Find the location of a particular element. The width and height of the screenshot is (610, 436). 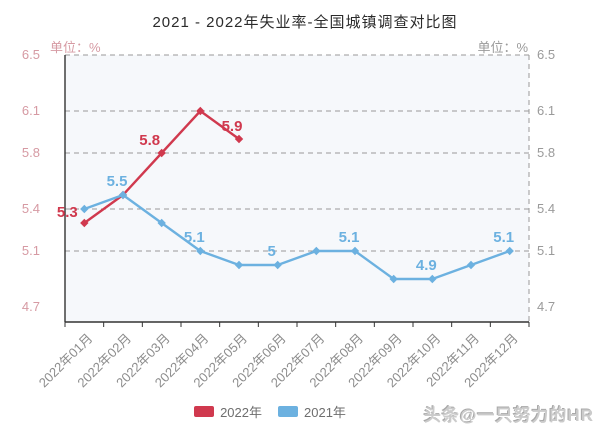

y-axis-label-right: 6.5 is located at coordinates (546, 54).